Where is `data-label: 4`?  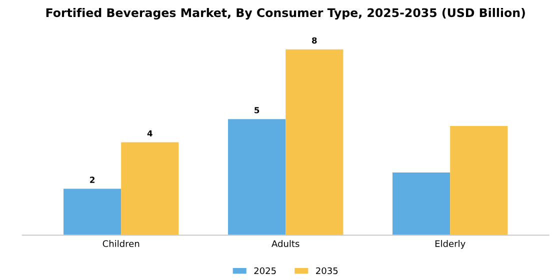
data-label: 4 is located at coordinates (149, 133).